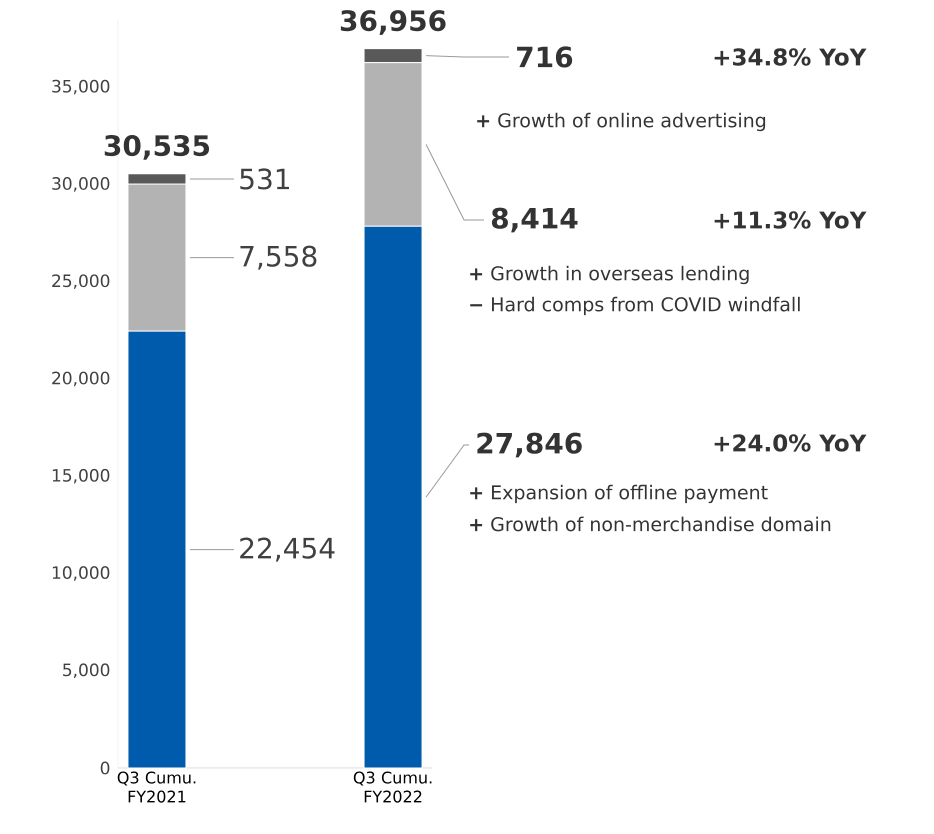  What do you see at coordinates (81, 573) in the screenshot?
I see `y-tick-label: 10,000` at bounding box center [81, 573].